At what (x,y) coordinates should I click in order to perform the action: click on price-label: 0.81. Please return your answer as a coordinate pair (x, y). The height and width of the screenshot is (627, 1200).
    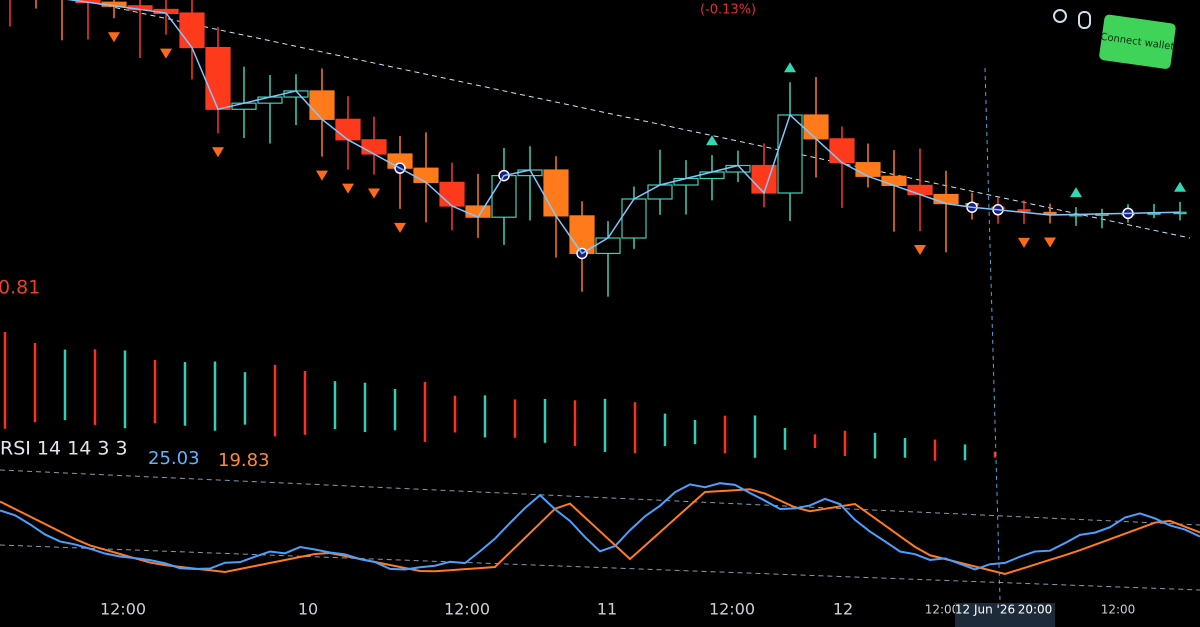
    Looking at the image, I should click on (20, 288).